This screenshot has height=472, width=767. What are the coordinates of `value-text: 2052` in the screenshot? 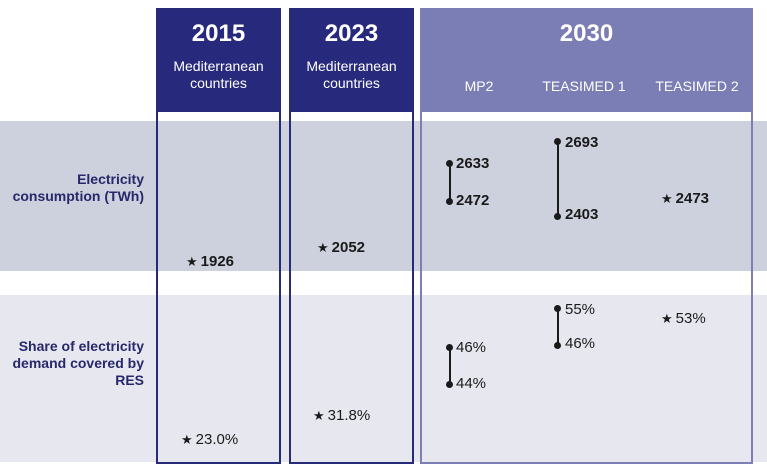 It's located at (348, 247).